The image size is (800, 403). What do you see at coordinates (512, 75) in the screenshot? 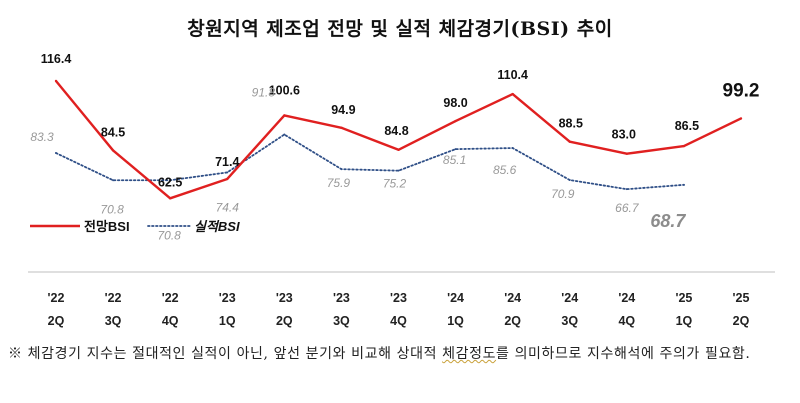
I see `forecast-data-label: 110.4` at bounding box center [512, 75].